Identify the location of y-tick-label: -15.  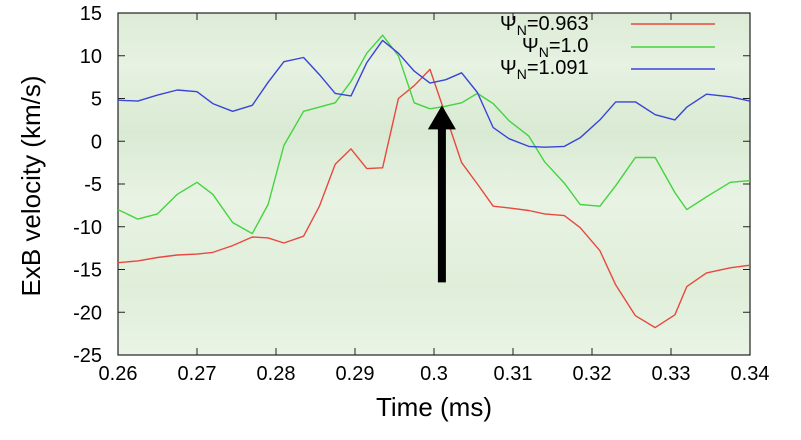
(87, 271).